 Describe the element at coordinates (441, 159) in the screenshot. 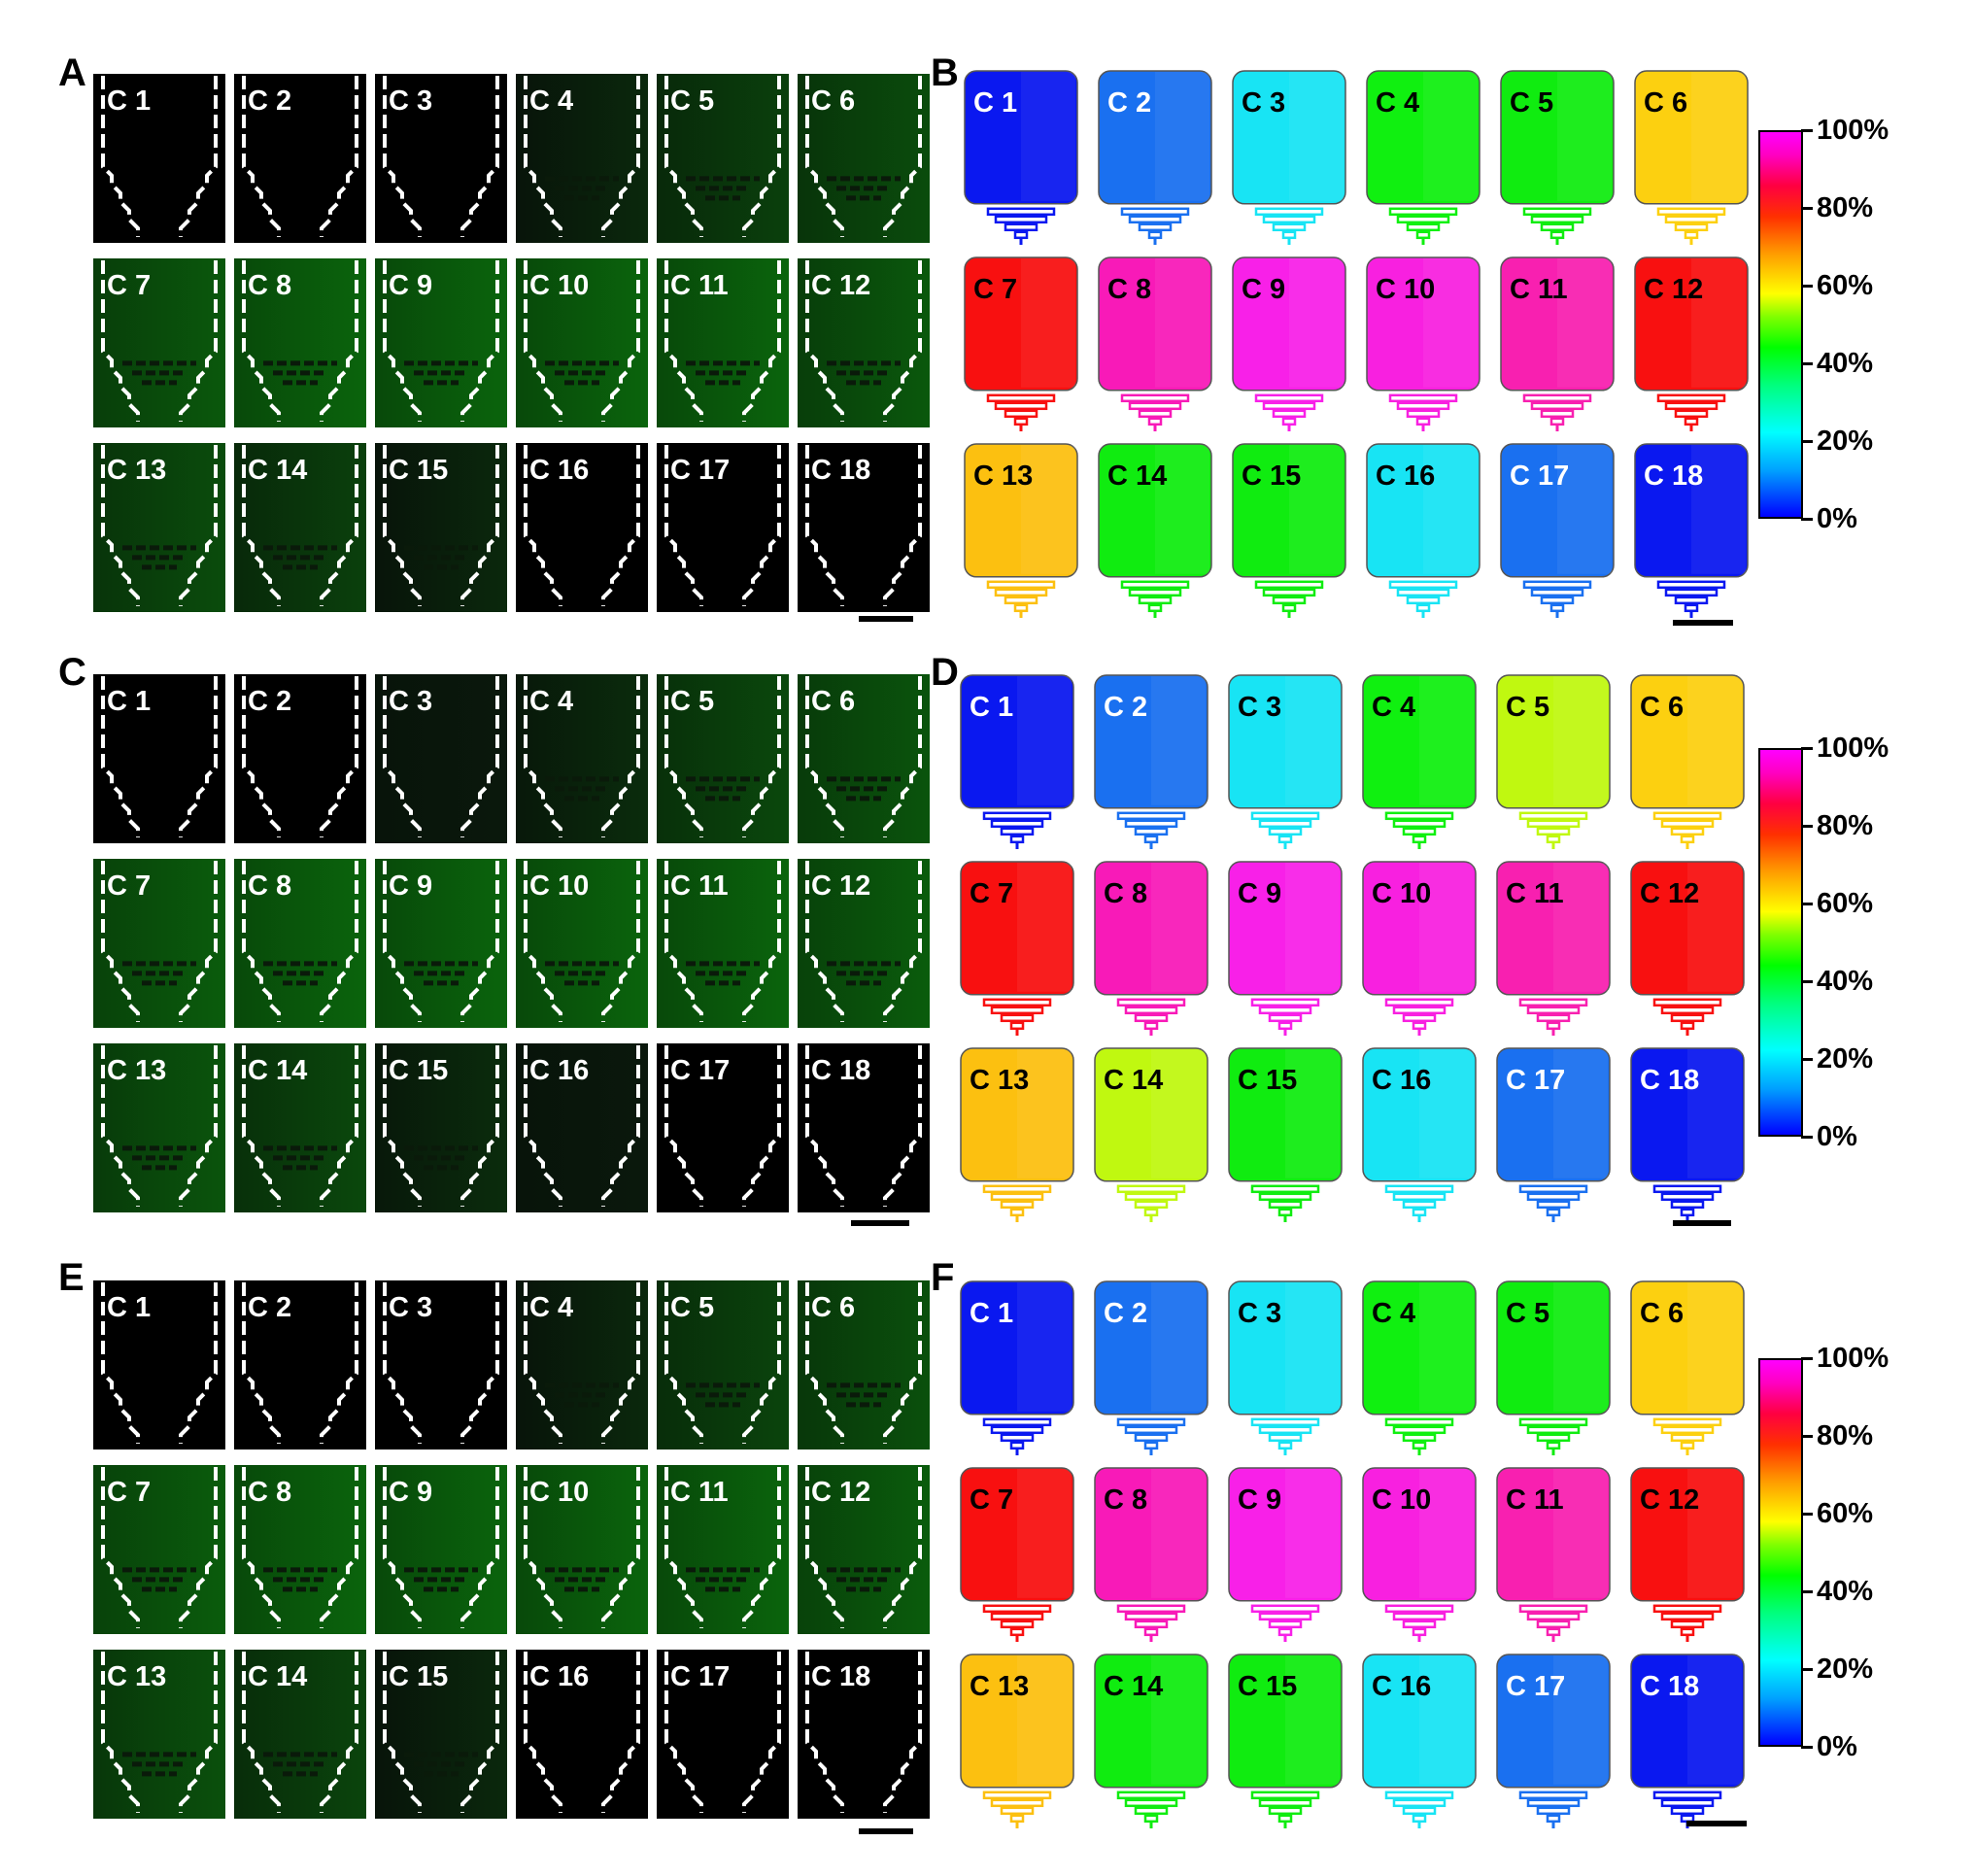

I see `fluorescence-chamber: C 3` at that location.